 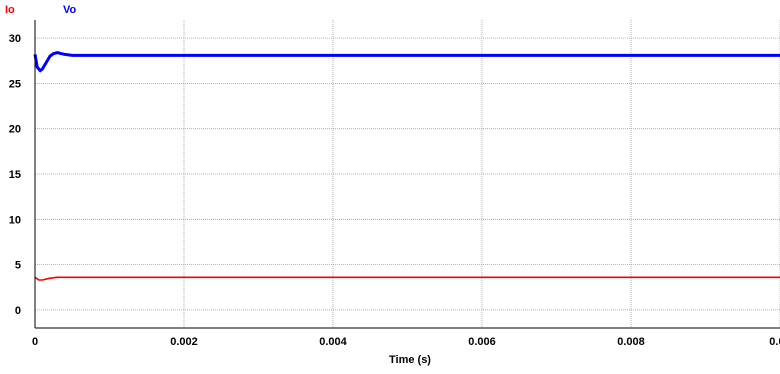 What do you see at coordinates (18, 266) in the screenshot?
I see `y-tick-label: 5` at bounding box center [18, 266].